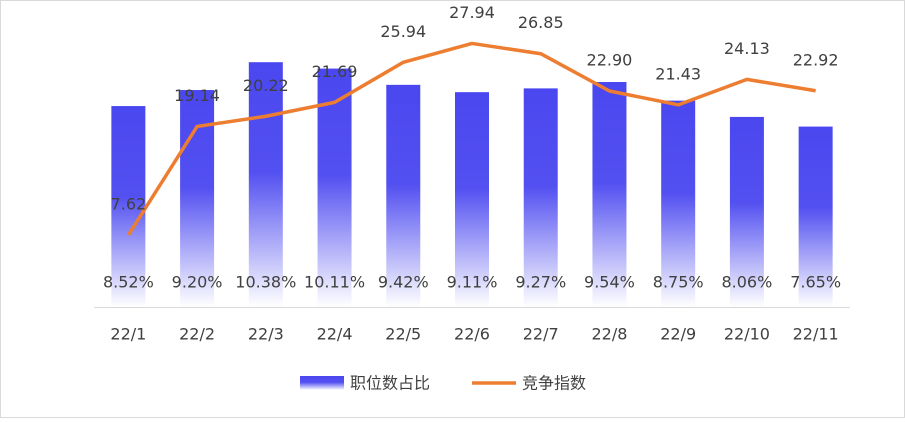  I want to click on x-tick-label: 22/7, so click(541, 334).